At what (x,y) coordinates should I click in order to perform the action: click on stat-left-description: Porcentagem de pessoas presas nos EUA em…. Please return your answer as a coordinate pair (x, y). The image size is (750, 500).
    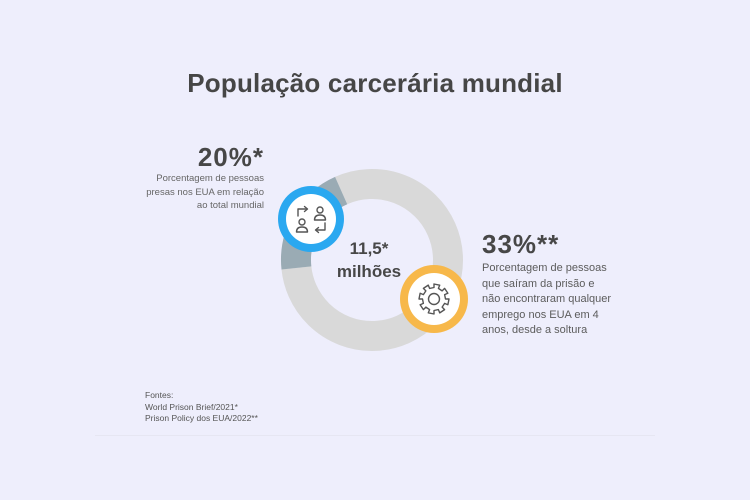
    Looking at the image, I should click on (205, 192).